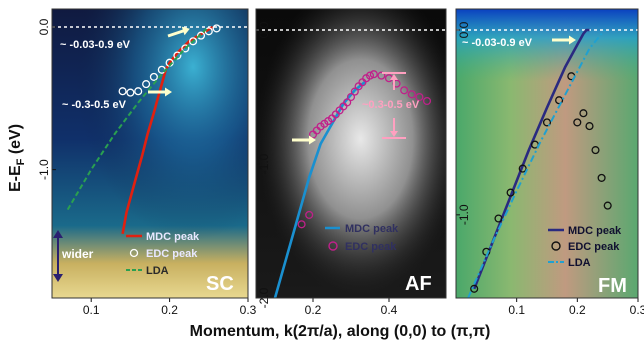  What do you see at coordinates (595, 231) in the screenshot?
I see `fm-legend-mdc: MDC peak` at bounding box center [595, 231].